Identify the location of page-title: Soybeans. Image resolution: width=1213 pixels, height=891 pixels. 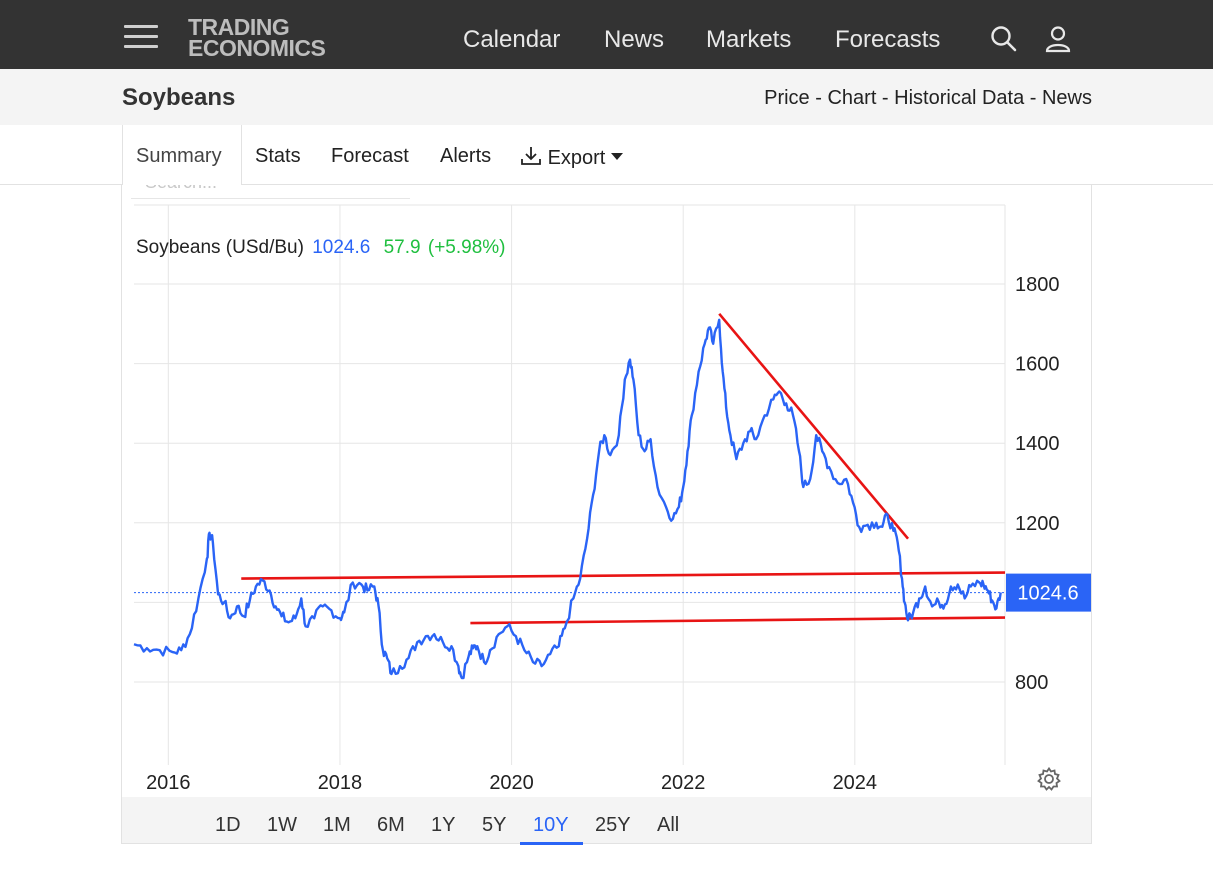
(179, 97).